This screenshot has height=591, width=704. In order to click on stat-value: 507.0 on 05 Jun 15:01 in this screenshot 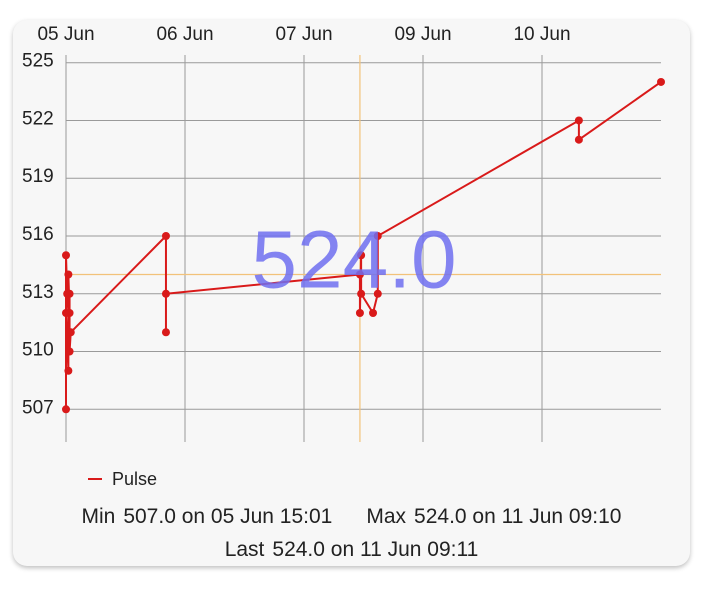, I will do `click(228, 516)`.